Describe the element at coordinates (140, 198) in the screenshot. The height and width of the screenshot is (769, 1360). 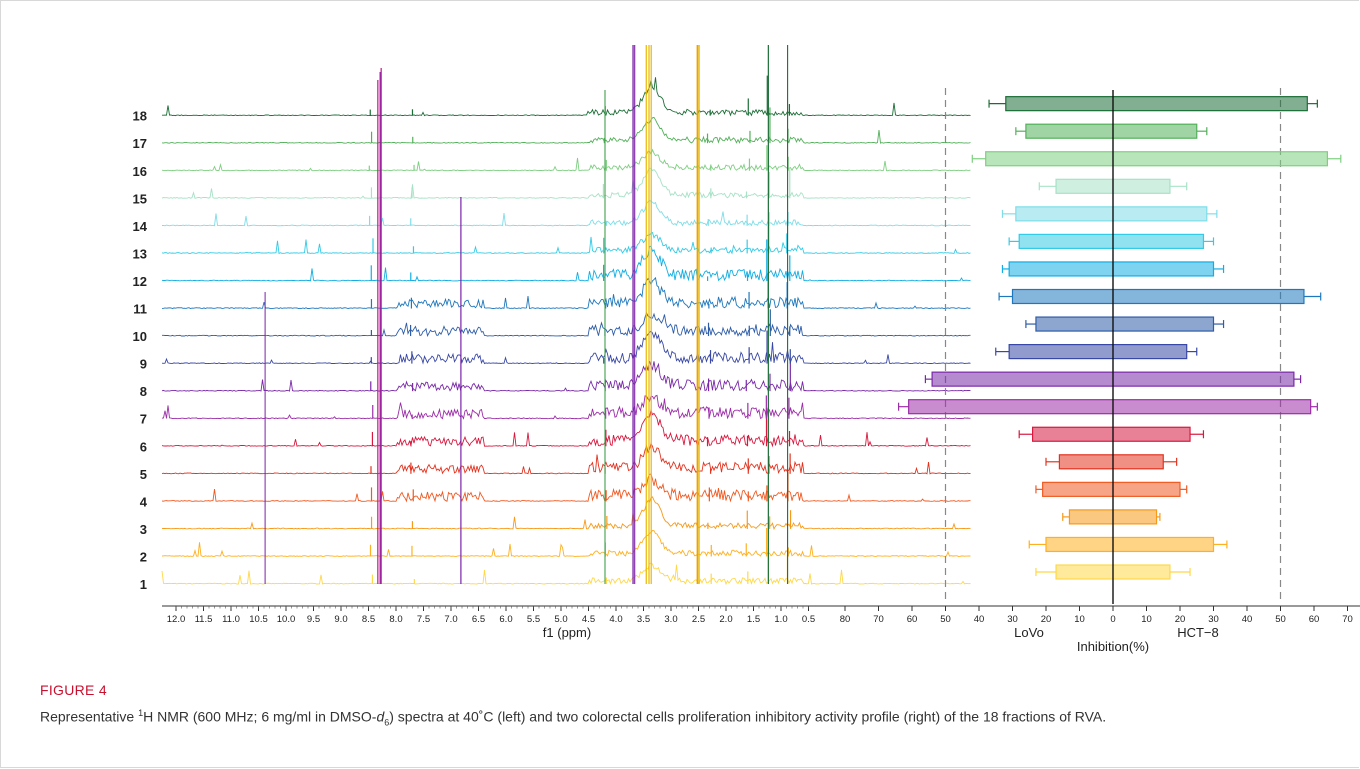
I see `row-label: 15` at that location.